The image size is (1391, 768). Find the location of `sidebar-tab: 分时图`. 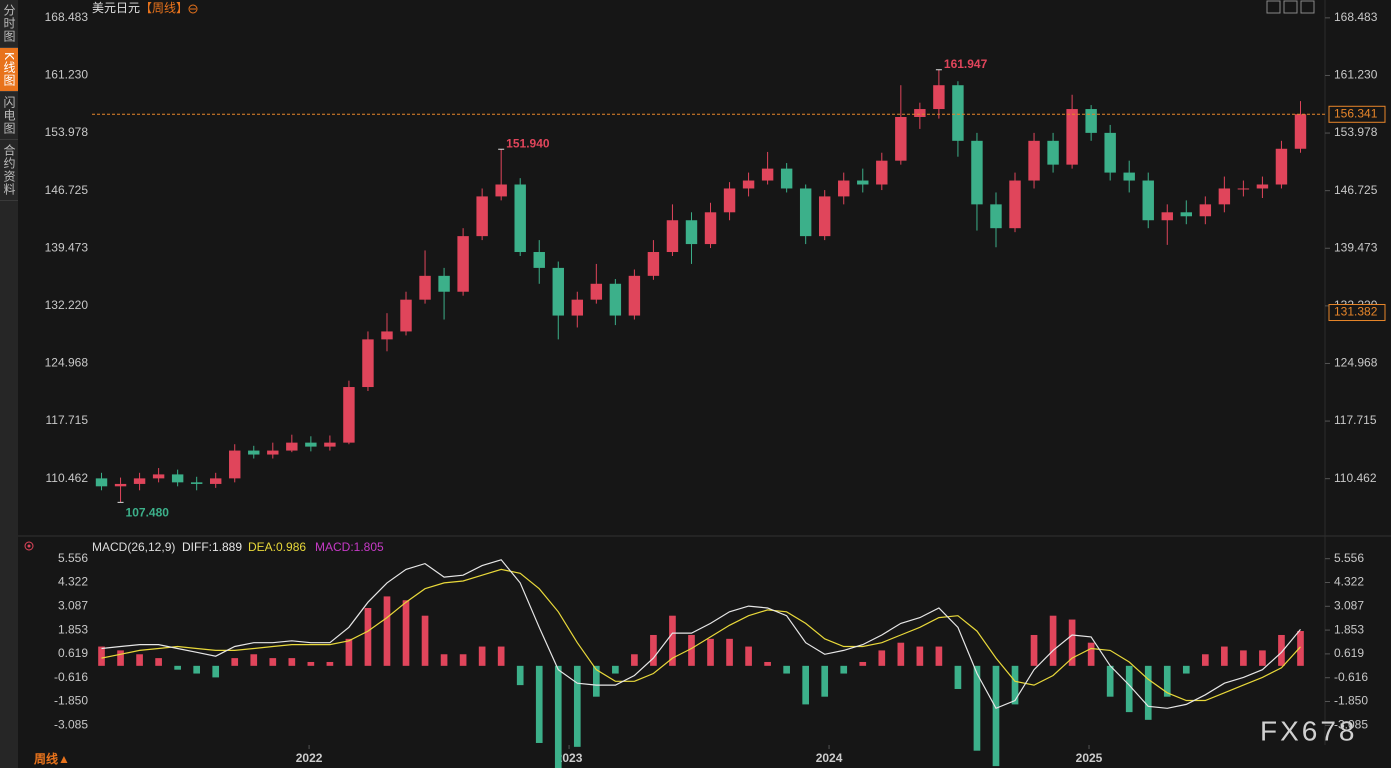

sidebar-tab: 分时图 is located at coordinates (9, 24).